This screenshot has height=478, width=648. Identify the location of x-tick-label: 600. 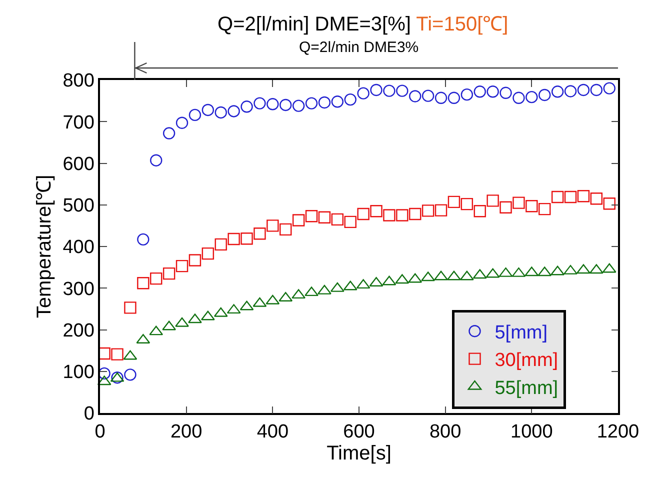
(359, 432).